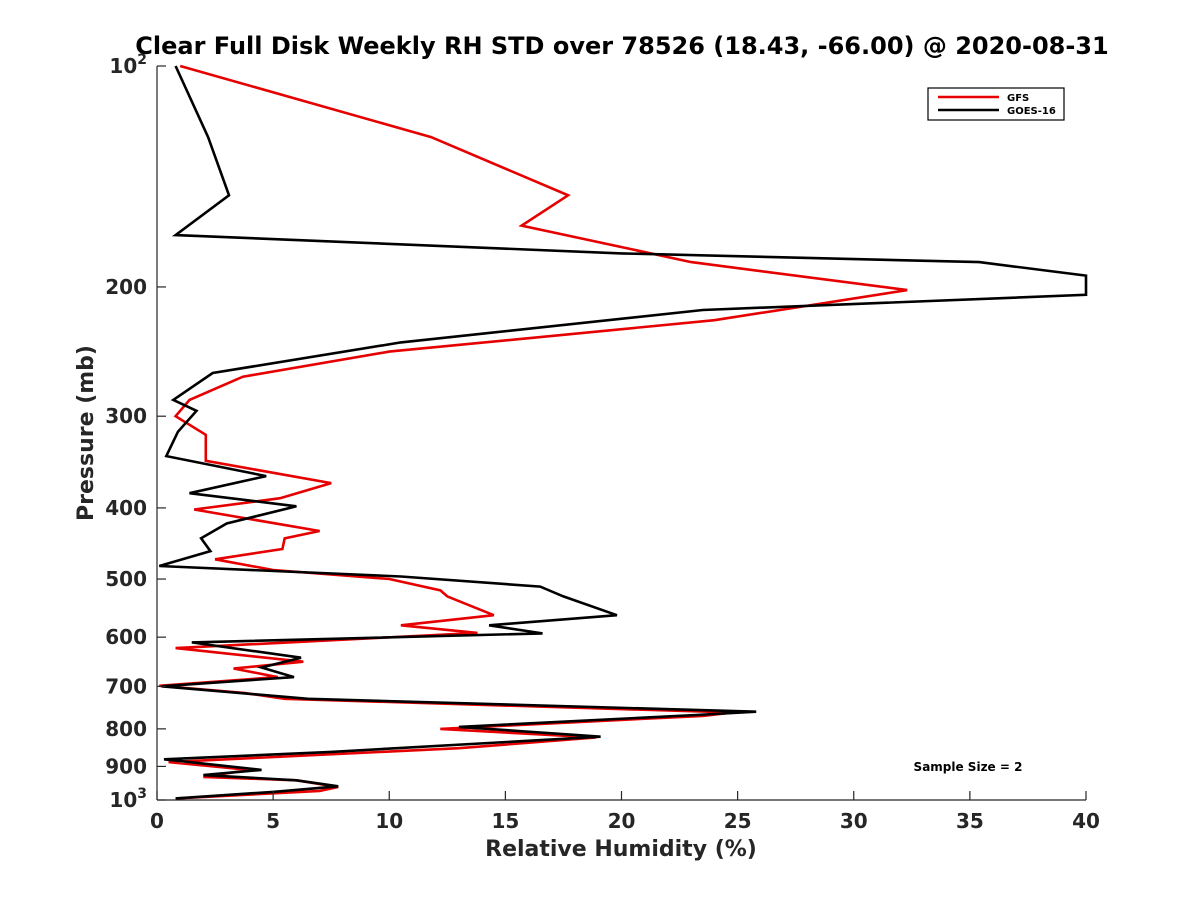 The width and height of the screenshot is (1200, 900). What do you see at coordinates (126, 686) in the screenshot?
I see `y-tick-label: 700` at bounding box center [126, 686].